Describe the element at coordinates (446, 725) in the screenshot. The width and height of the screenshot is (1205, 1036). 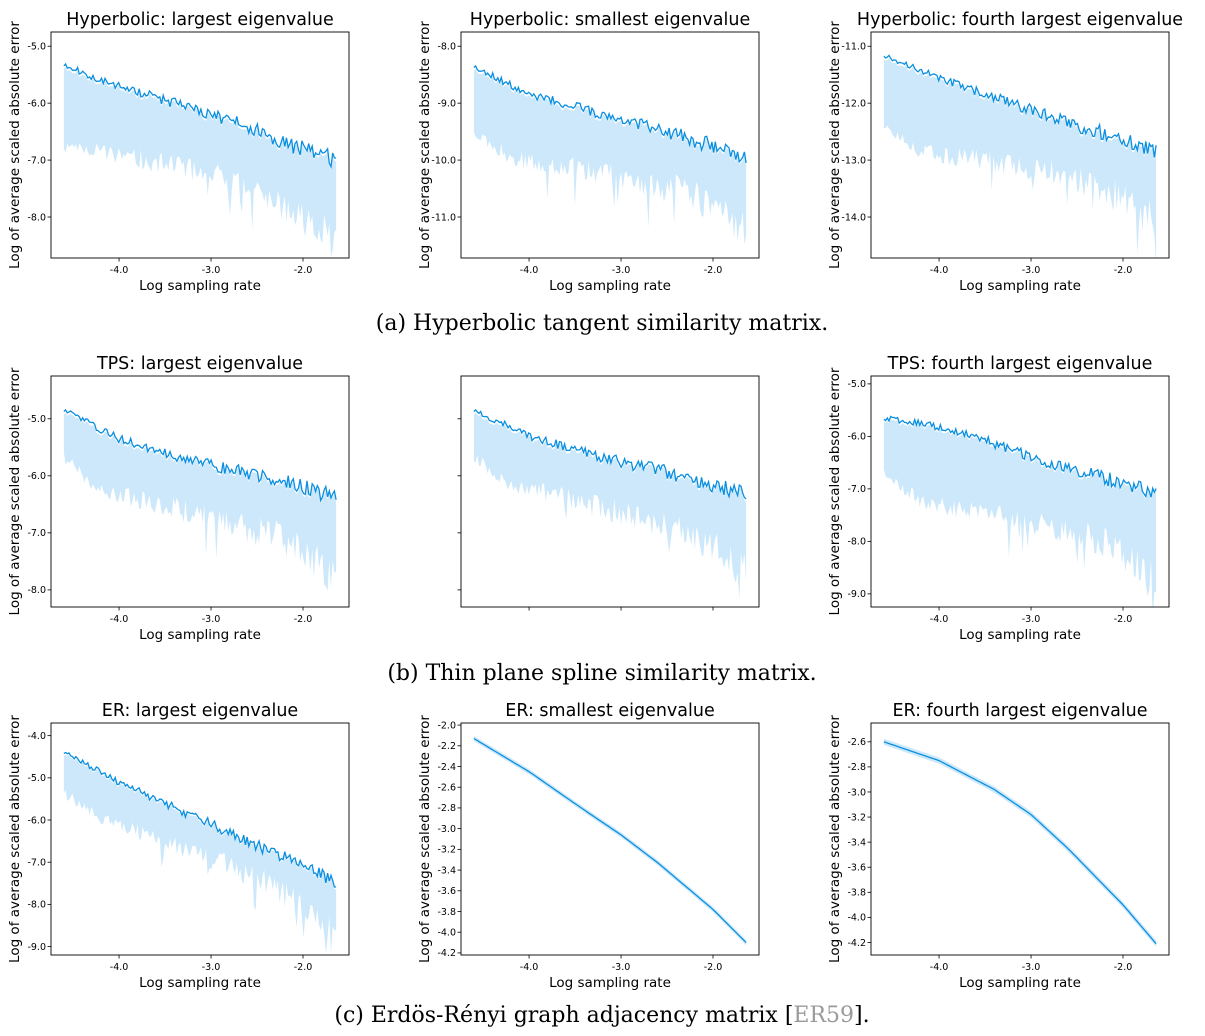
I see `y-tick-label: -2.0` at that location.